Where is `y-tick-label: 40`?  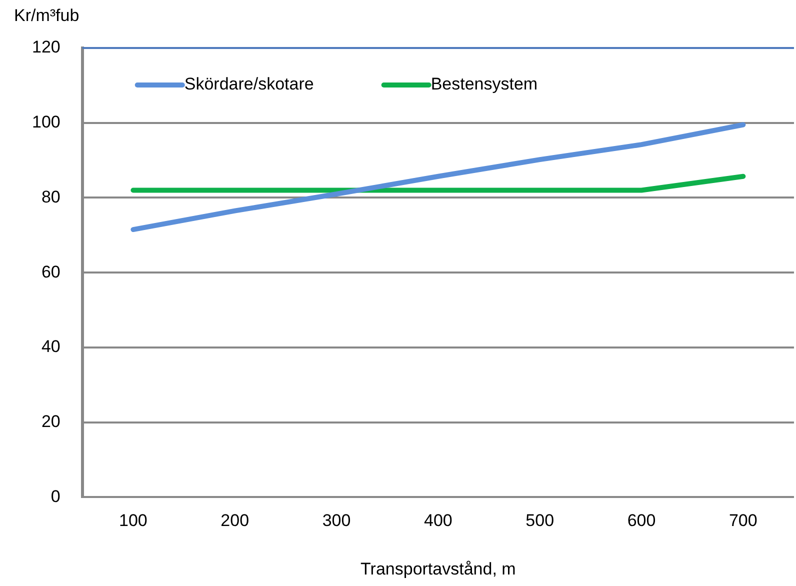 y-tick-label: 40 is located at coordinates (50, 346).